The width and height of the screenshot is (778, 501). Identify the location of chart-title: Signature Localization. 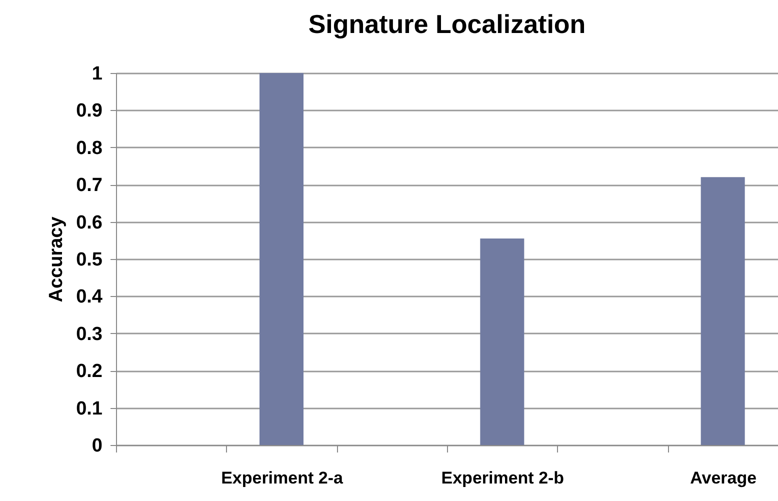
(447, 24).